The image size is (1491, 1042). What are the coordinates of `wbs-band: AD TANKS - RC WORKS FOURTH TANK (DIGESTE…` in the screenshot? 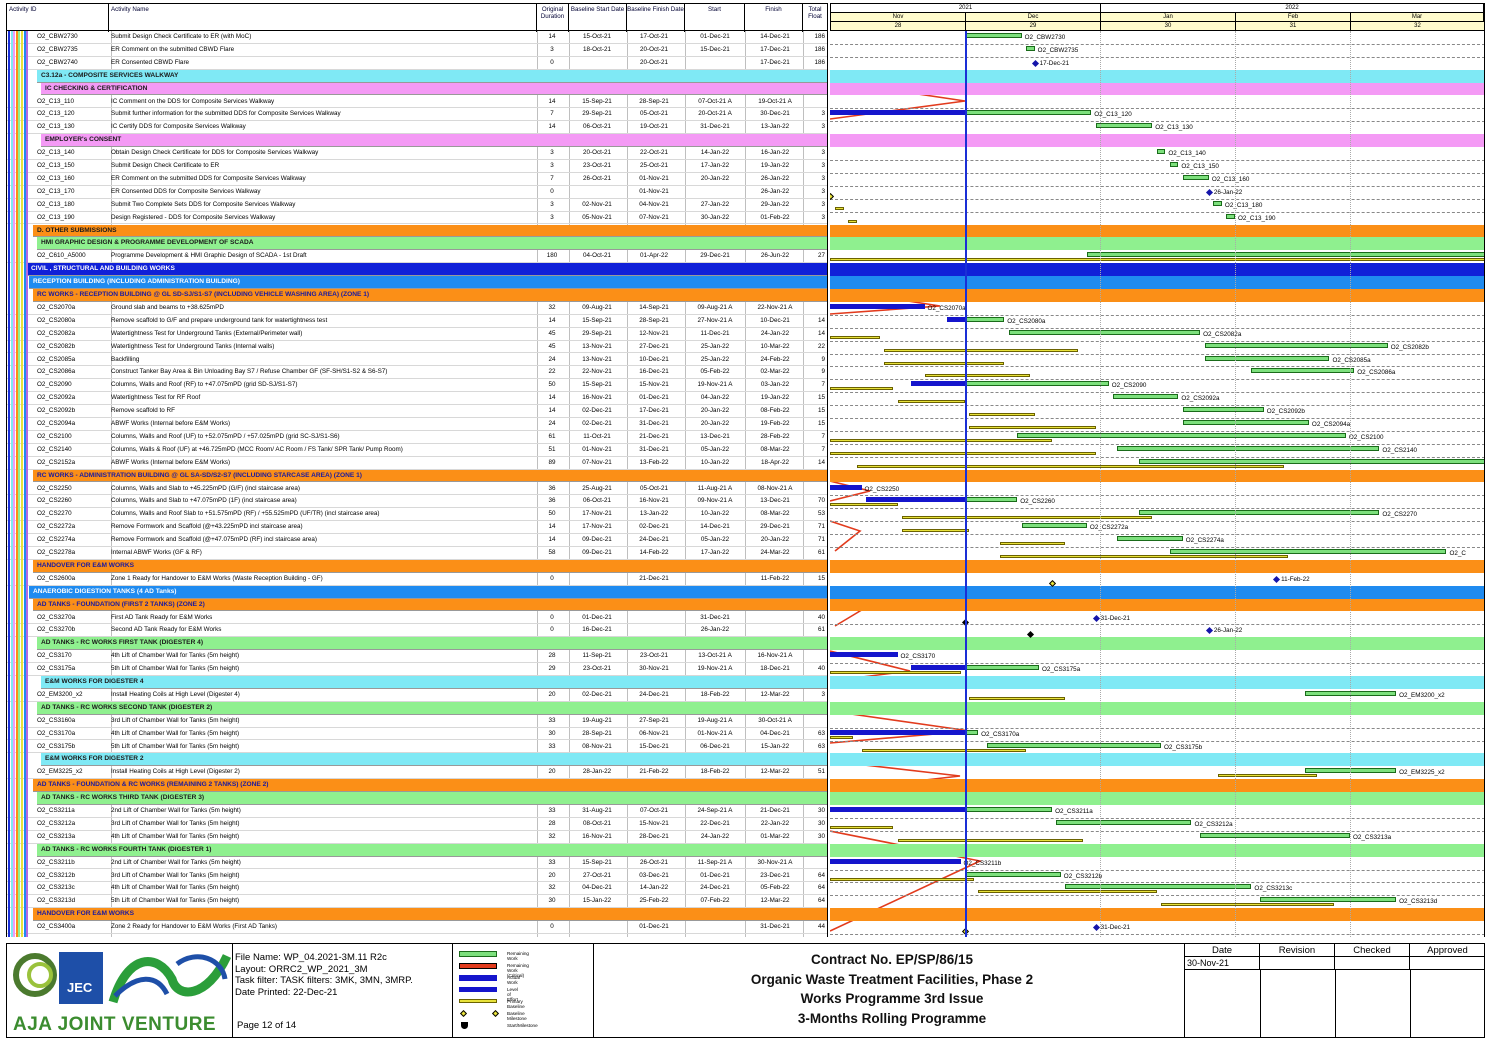 It's located at (432, 850).